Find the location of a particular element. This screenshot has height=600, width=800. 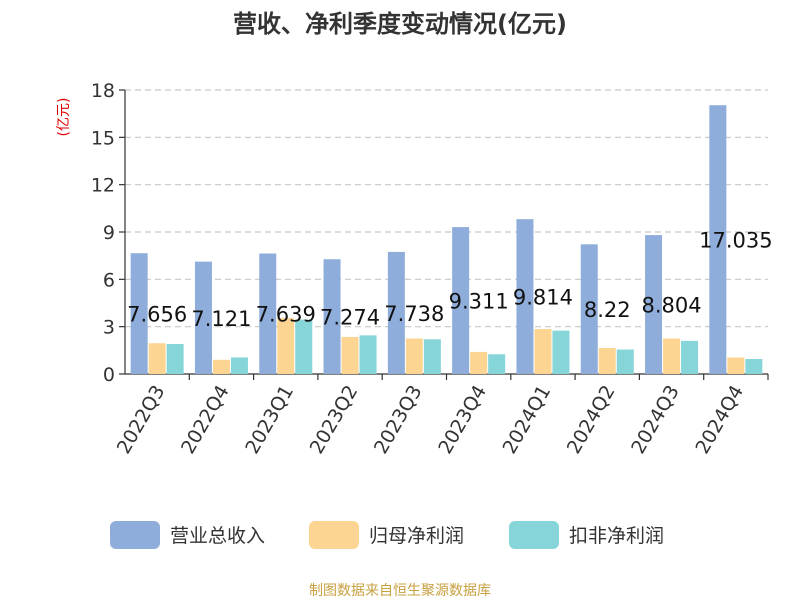

y-tick-label: 18 is located at coordinates (103, 91).